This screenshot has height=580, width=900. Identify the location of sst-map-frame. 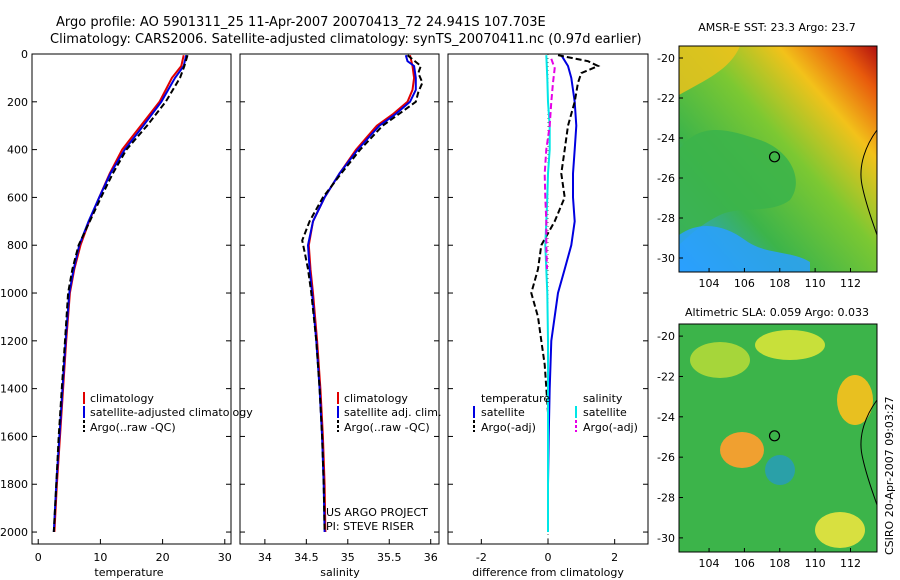
(778, 159).